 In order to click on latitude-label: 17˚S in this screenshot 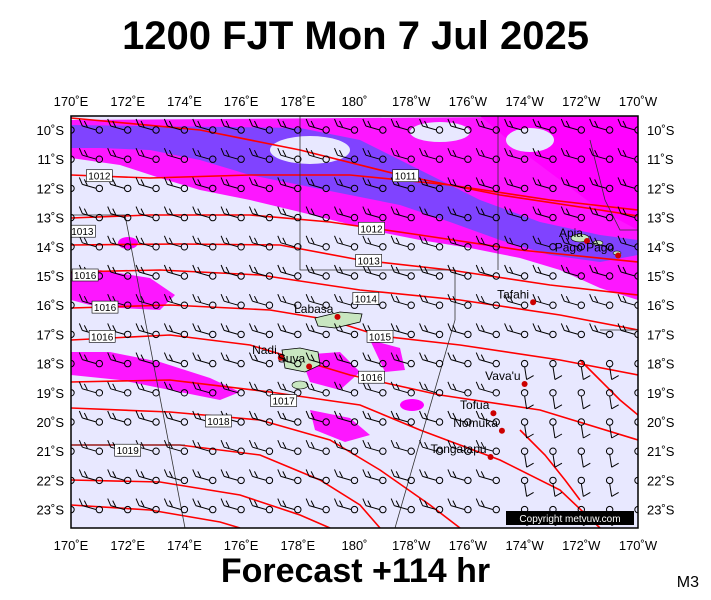, I will do `click(51, 334)`.